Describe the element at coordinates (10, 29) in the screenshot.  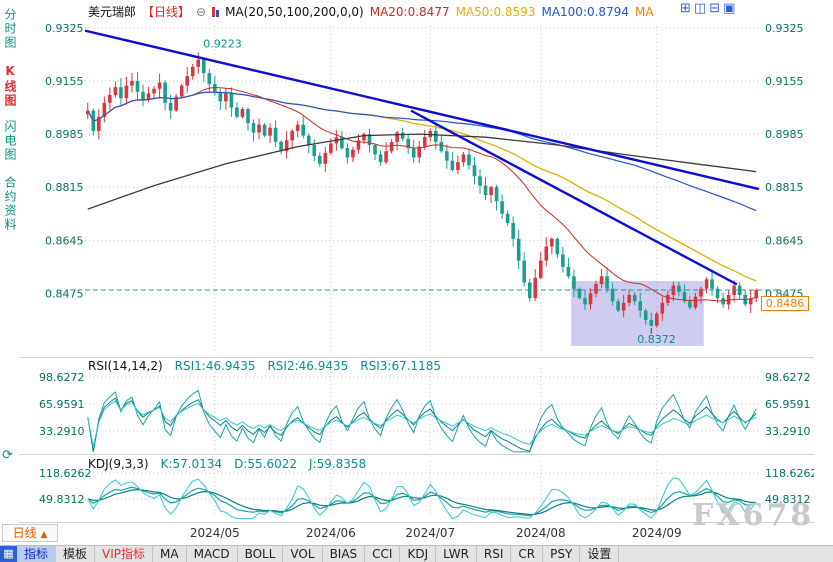
I see `sidebar-item-time-chart: 分时图` at that location.